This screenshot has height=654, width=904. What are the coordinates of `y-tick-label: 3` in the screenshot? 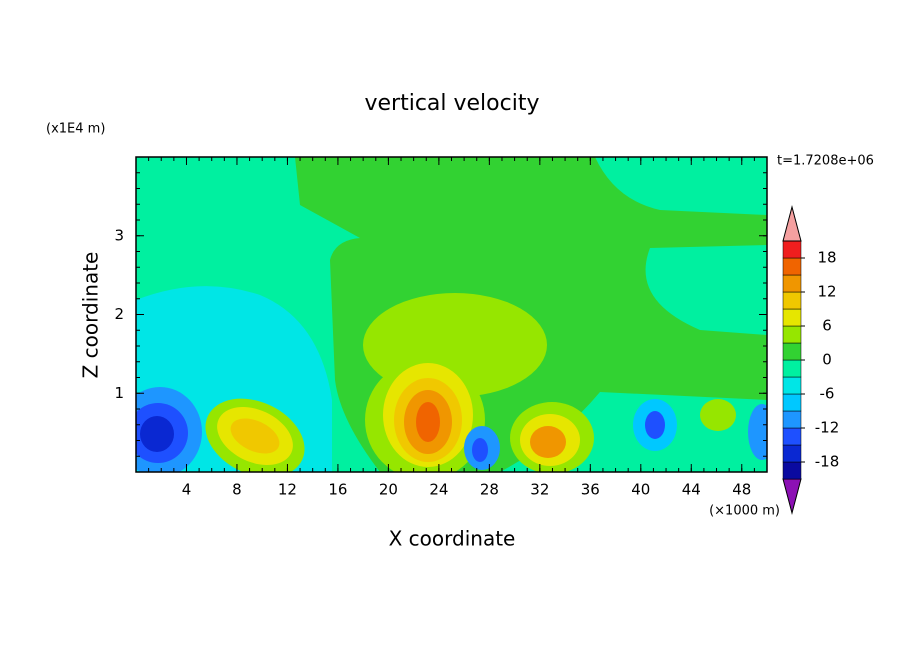 It's located at (119, 235).